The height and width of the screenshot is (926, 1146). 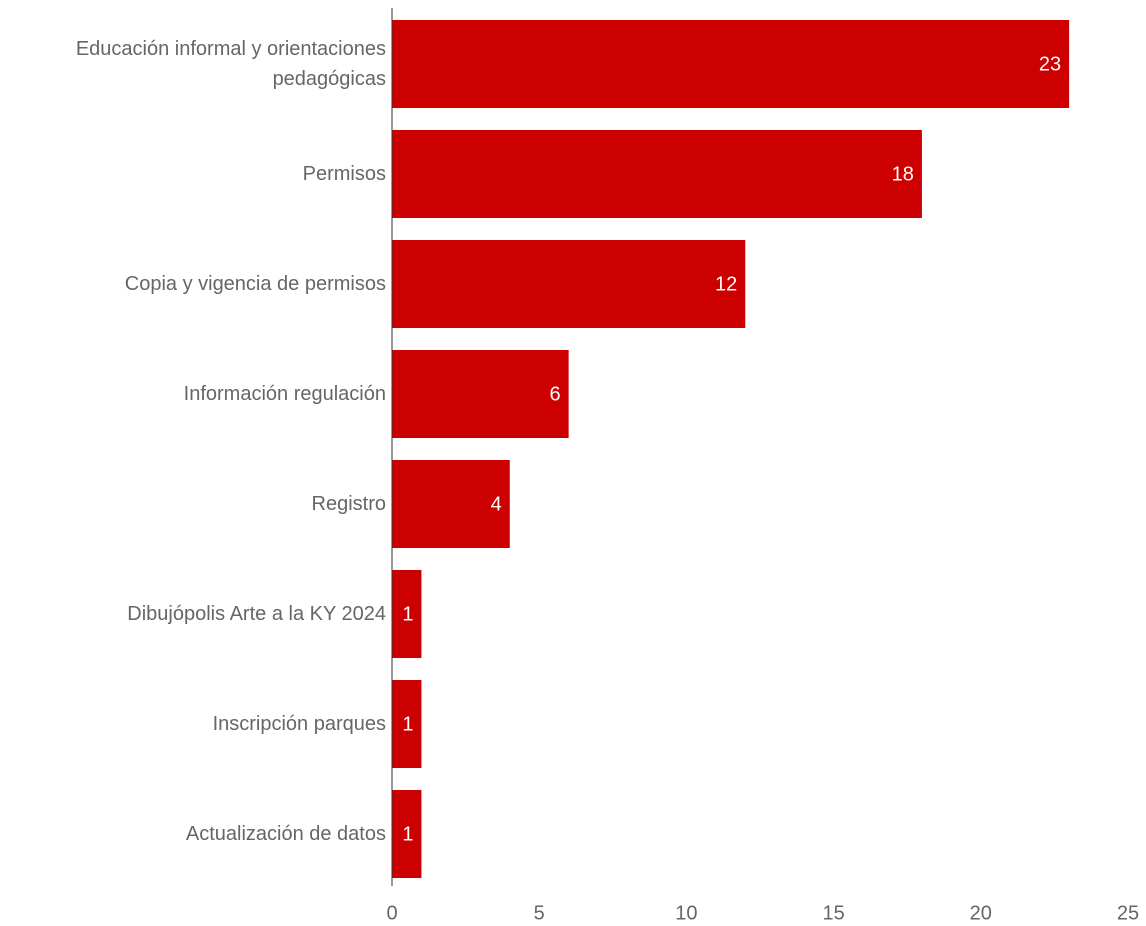 I want to click on x-tick-label: 0, so click(x=391, y=913).